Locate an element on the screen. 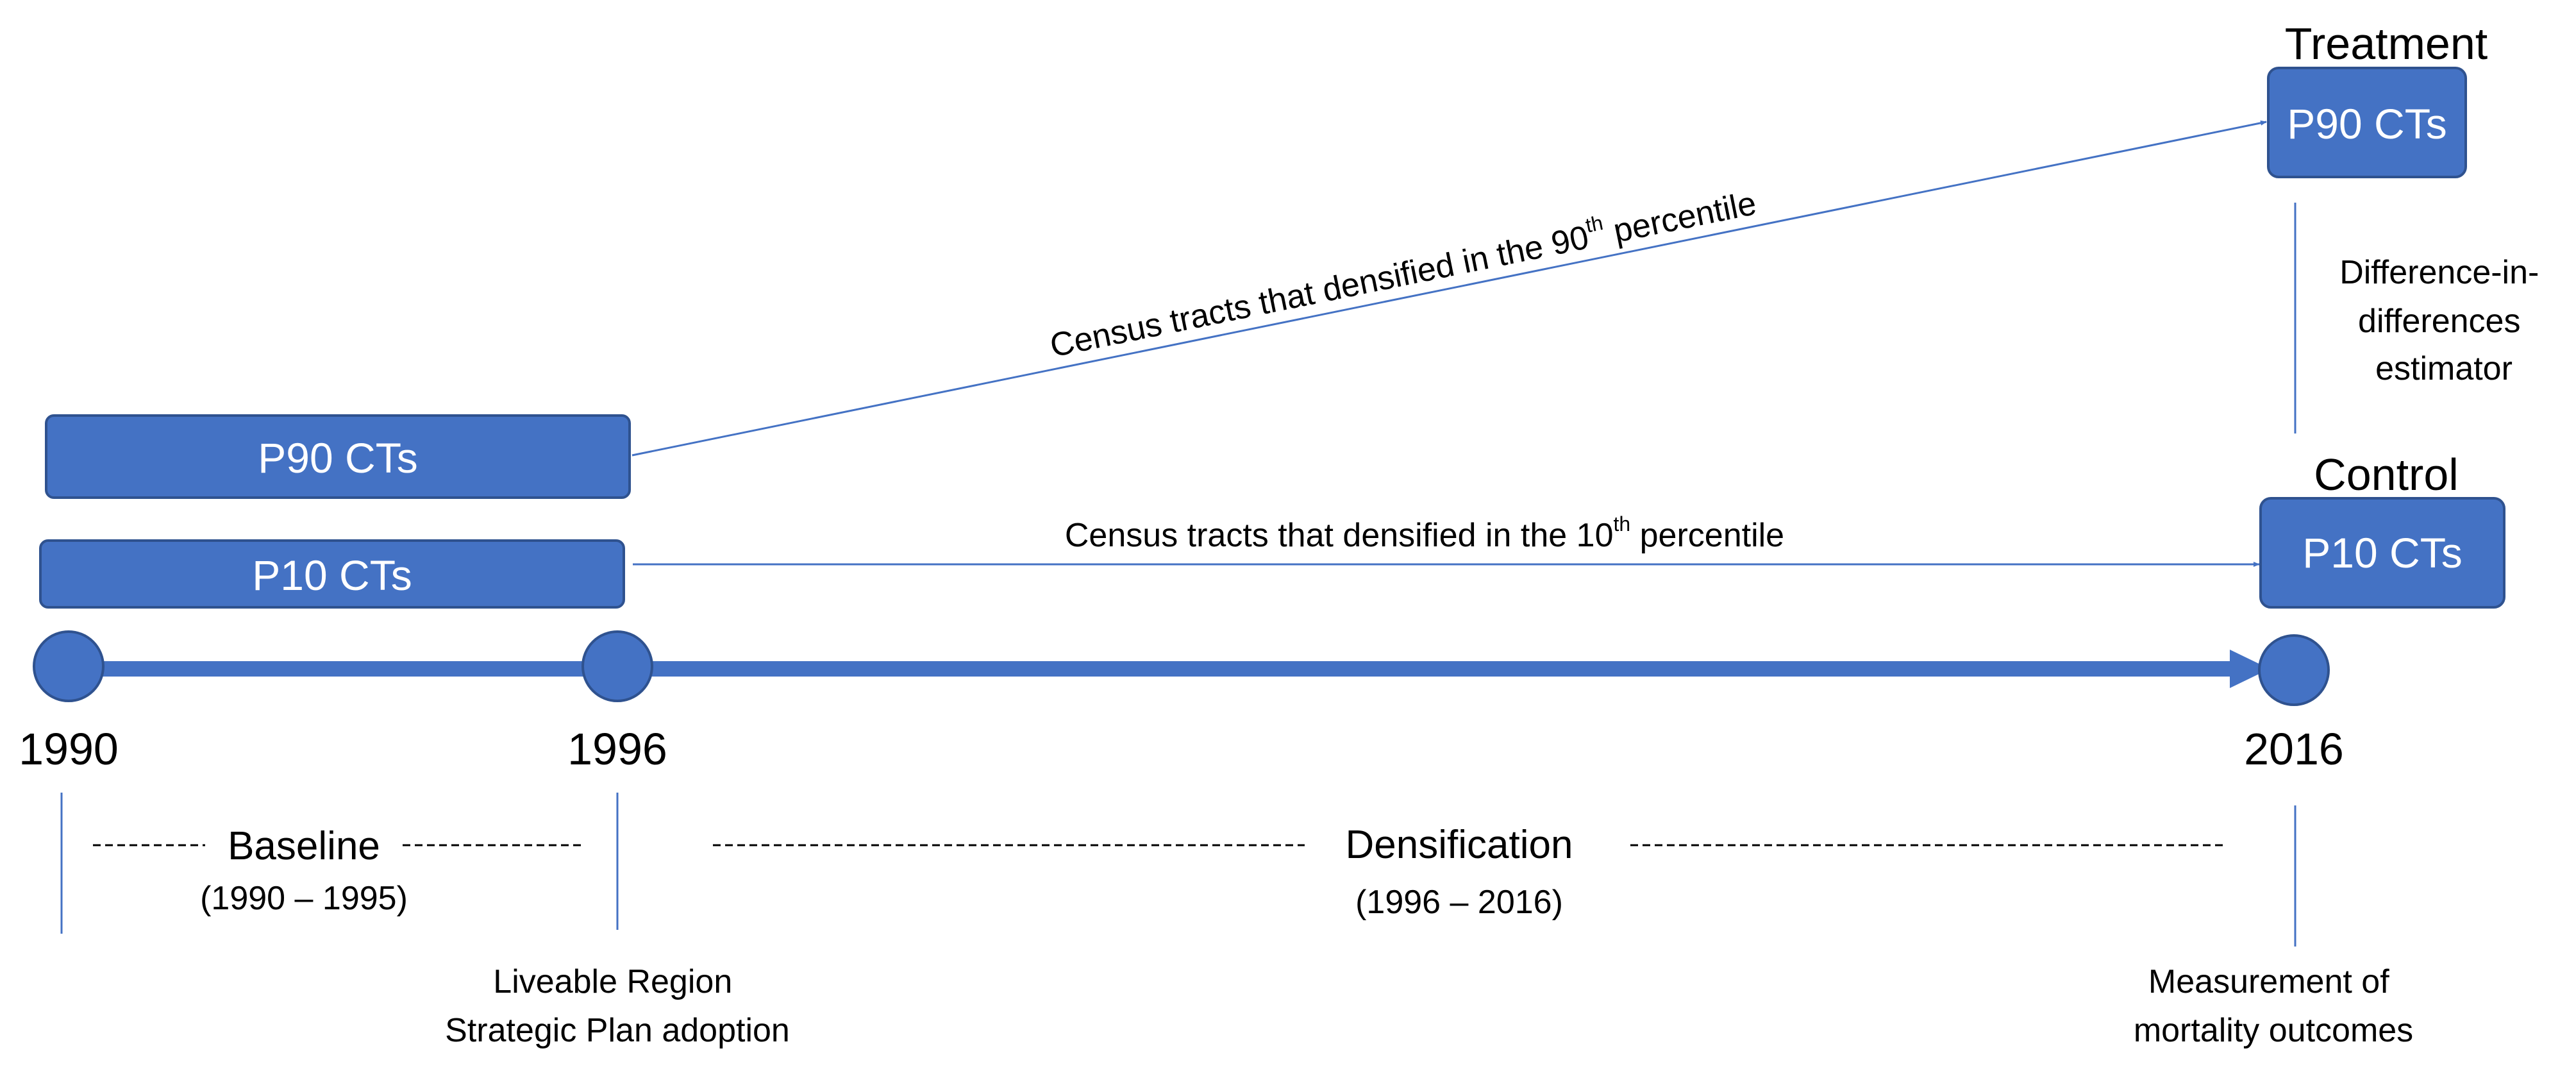 This screenshot has height=1069, width=2576. densification-range: (1996 – 2016) is located at coordinates (1459, 902).